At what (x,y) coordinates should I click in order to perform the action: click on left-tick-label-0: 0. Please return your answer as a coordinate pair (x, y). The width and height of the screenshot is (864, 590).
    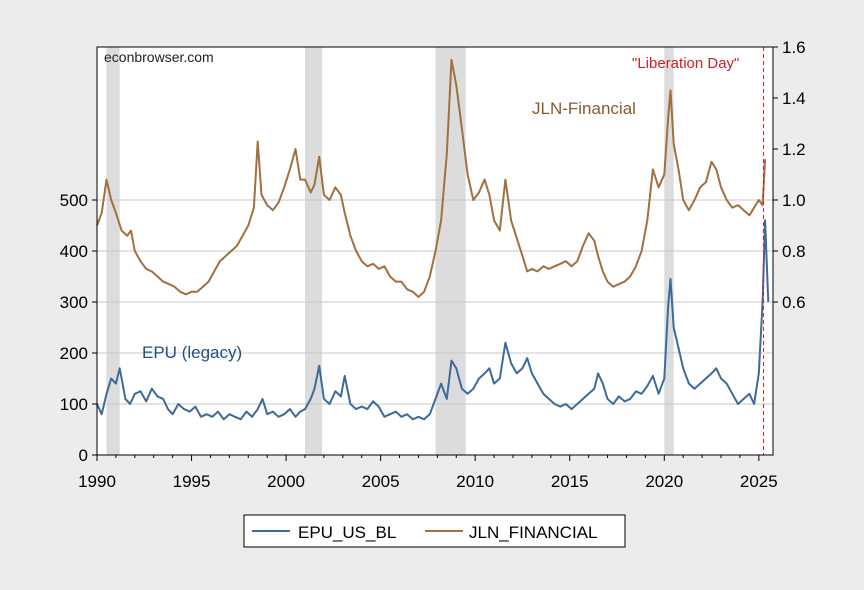
    Looking at the image, I should click on (83, 455).